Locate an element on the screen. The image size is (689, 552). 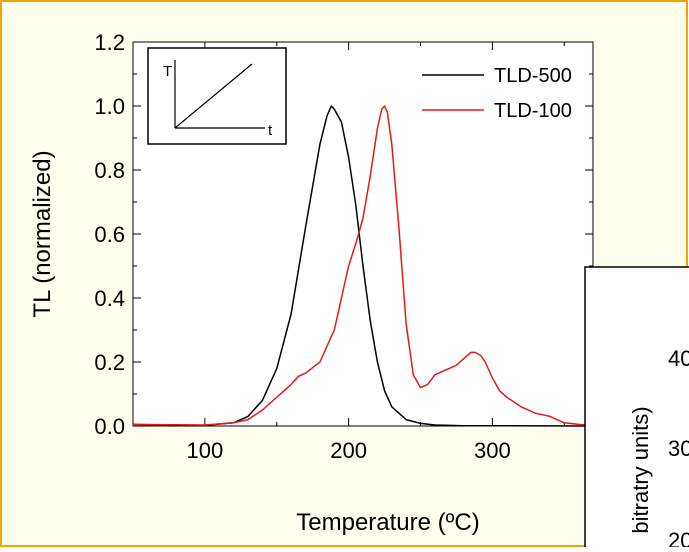
y-tick-label: 1.2 is located at coordinates (109, 42).